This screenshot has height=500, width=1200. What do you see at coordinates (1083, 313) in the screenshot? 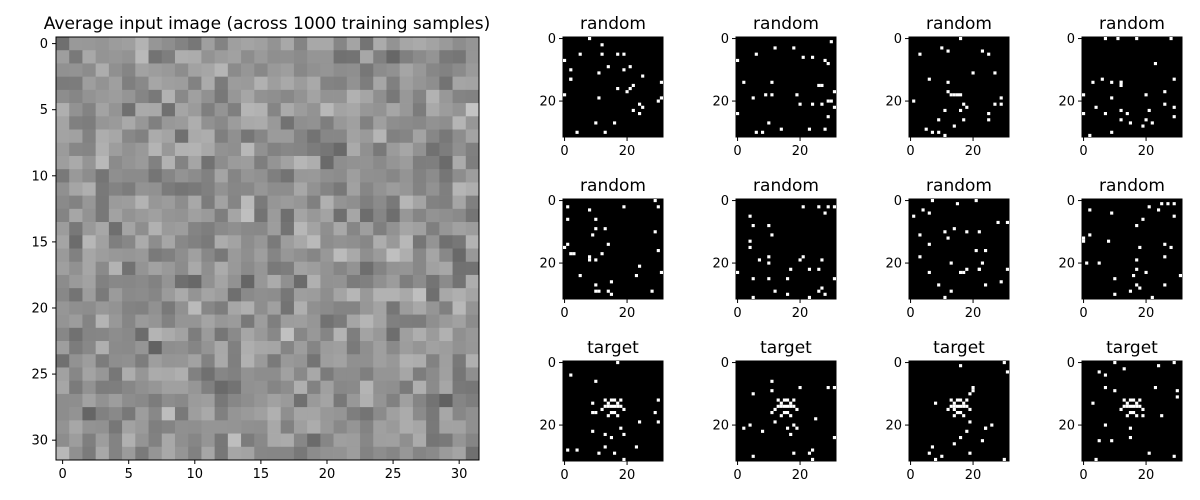
I see `x-tick-label: 0` at bounding box center [1083, 313].